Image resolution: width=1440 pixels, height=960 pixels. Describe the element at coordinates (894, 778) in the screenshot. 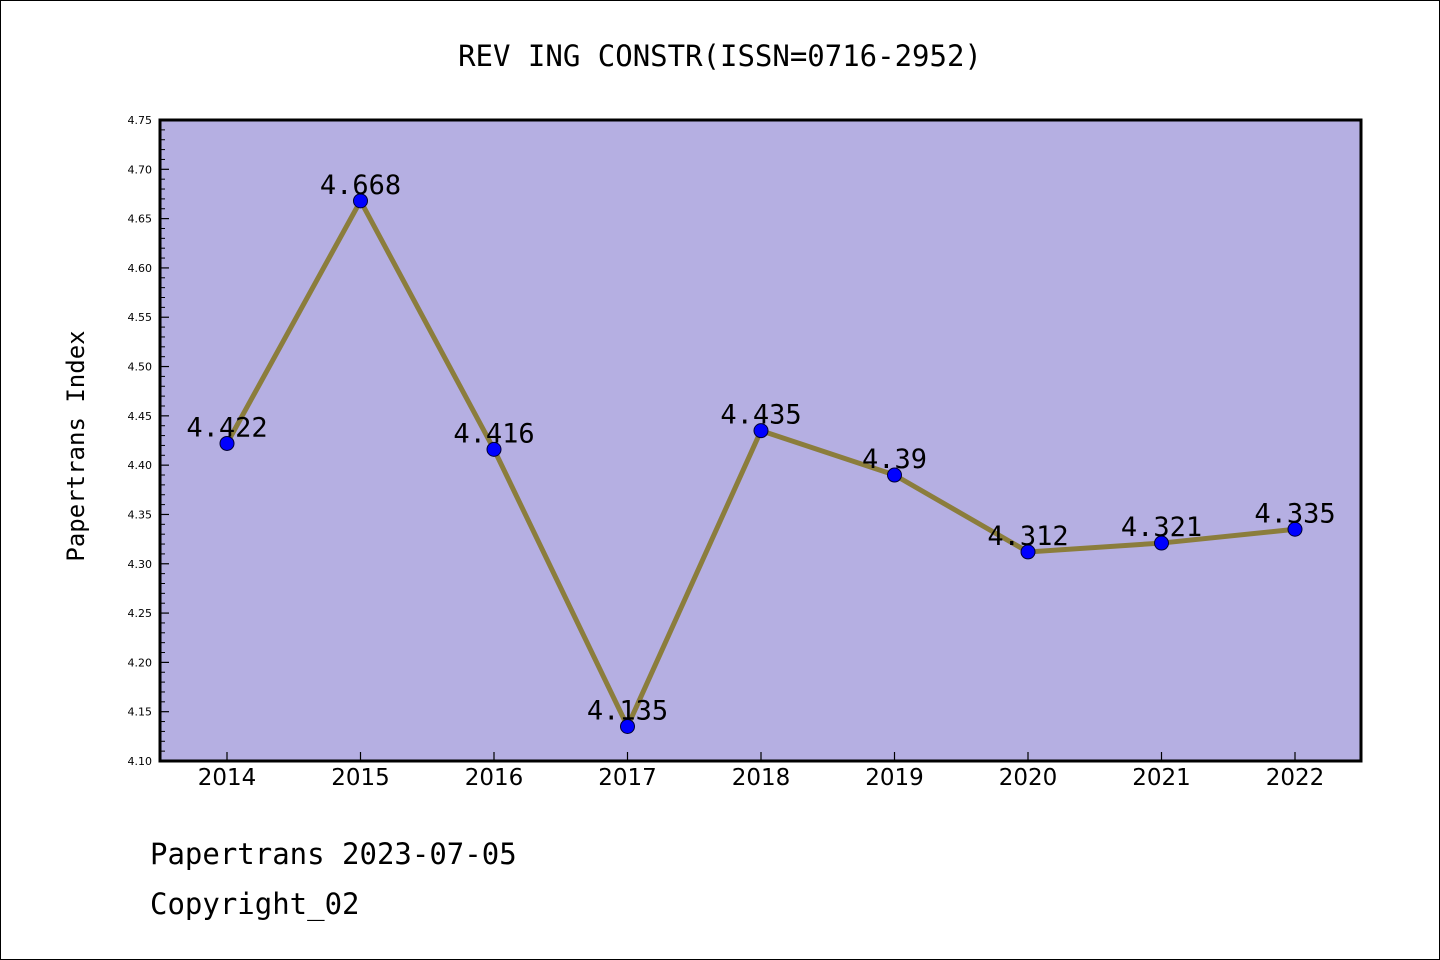

I see `x-tick-label: 2019` at that location.